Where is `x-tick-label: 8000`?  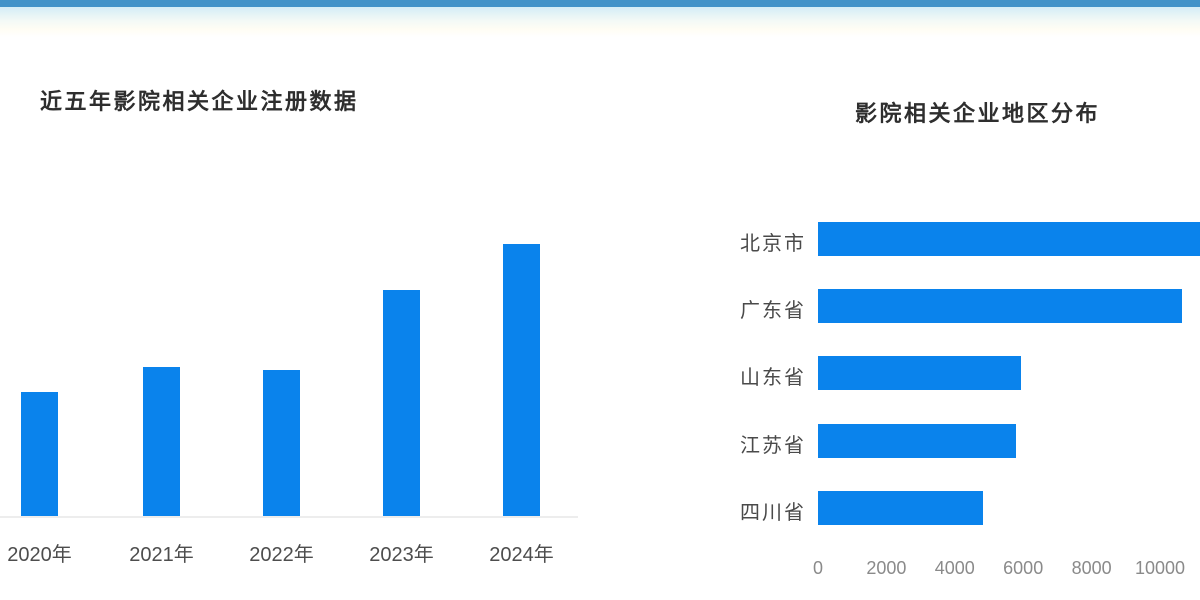 x-tick-label: 8000 is located at coordinates (1091, 568).